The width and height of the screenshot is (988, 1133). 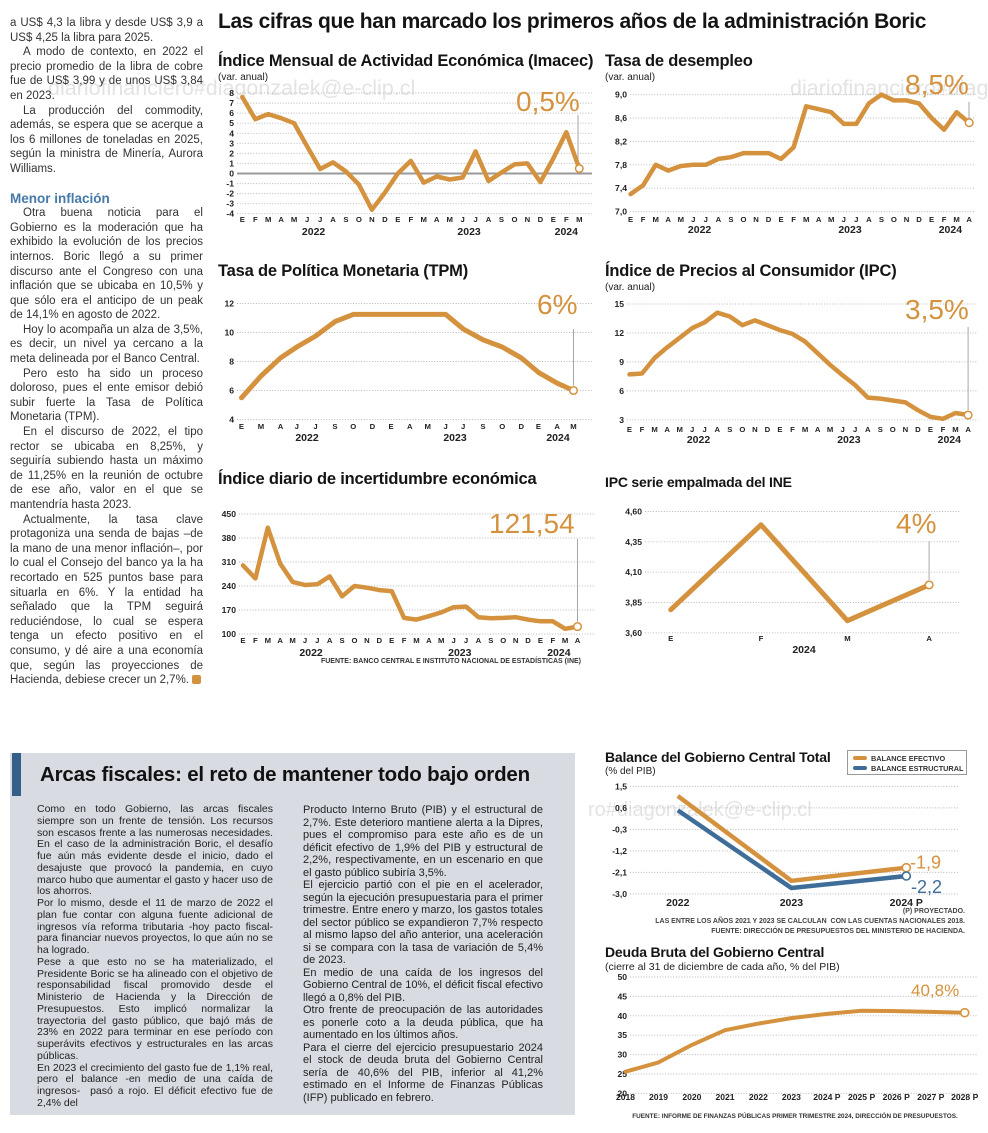 What do you see at coordinates (229, 514) in the screenshot?
I see `svg-text: 450` at bounding box center [229, 514].